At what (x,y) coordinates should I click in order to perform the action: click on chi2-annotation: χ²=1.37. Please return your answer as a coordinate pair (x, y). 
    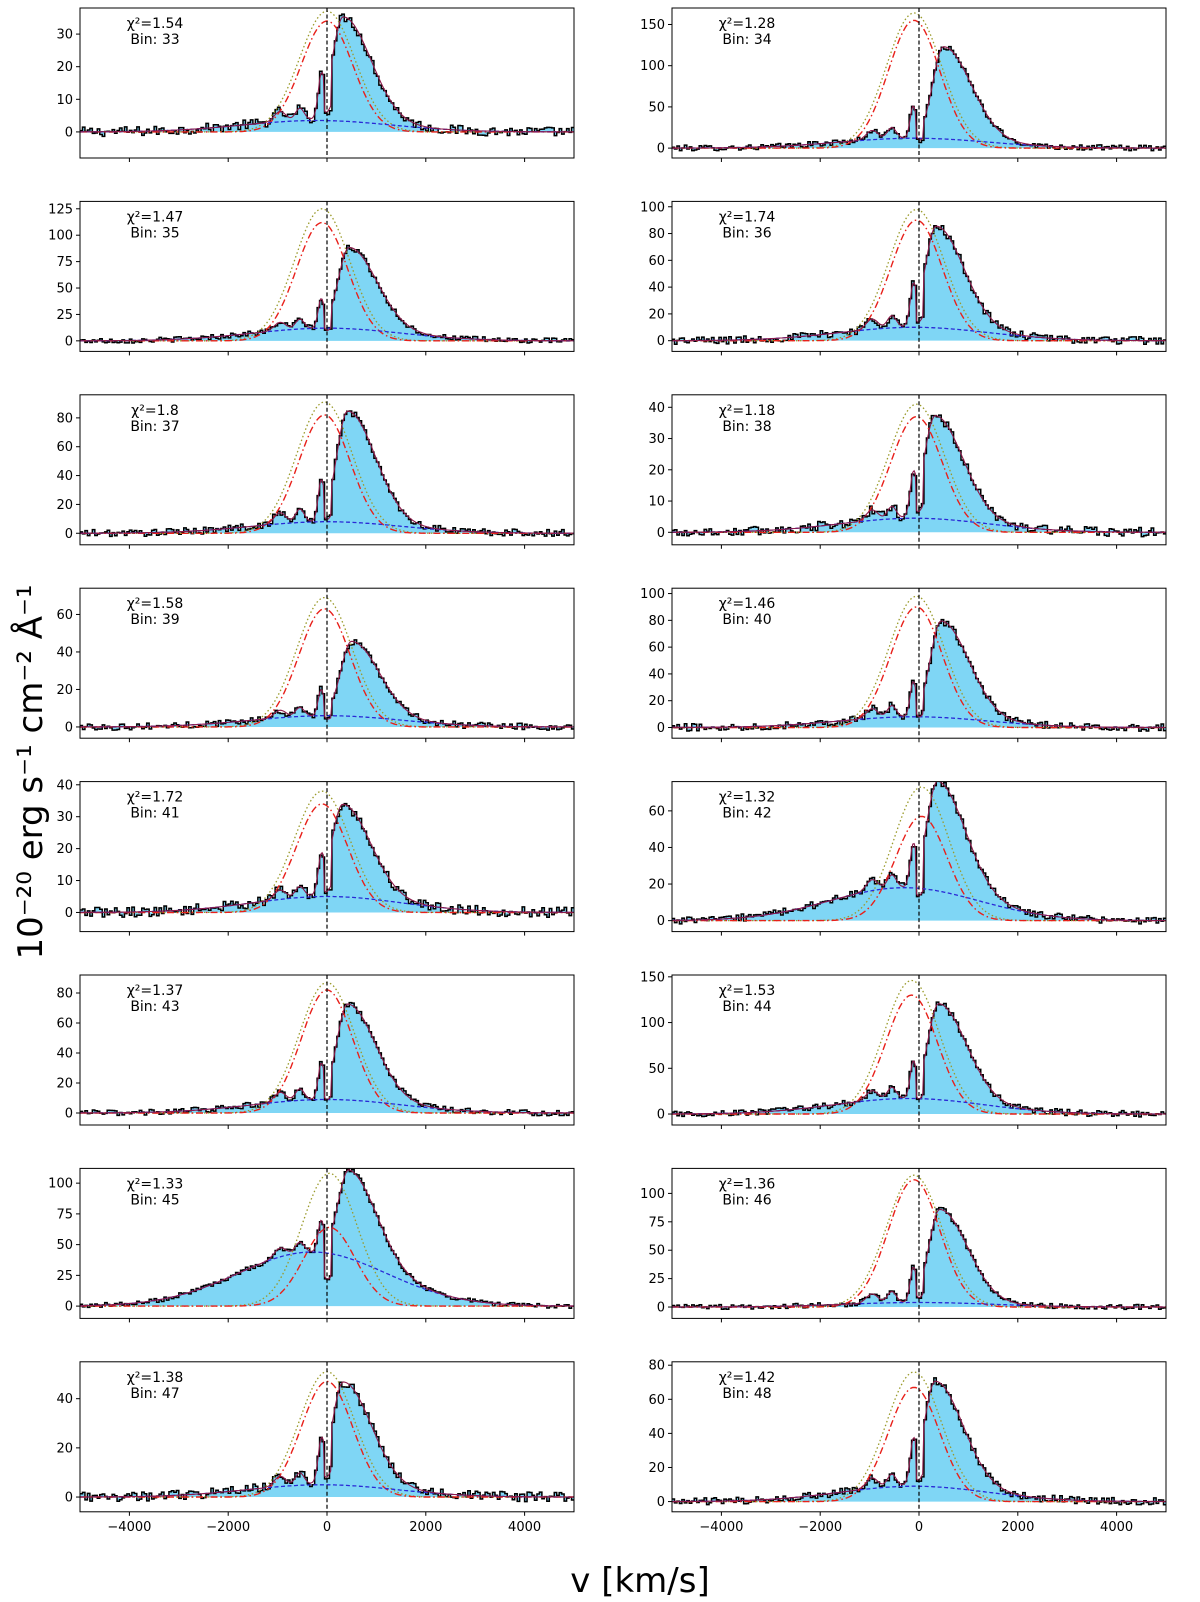
    Looking at the image, I should click on (155, 991).